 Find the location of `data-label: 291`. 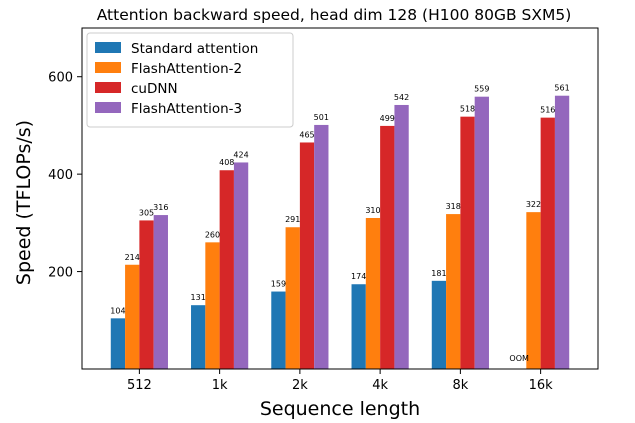

data-label: 291 is located at coordinates (292, 219).